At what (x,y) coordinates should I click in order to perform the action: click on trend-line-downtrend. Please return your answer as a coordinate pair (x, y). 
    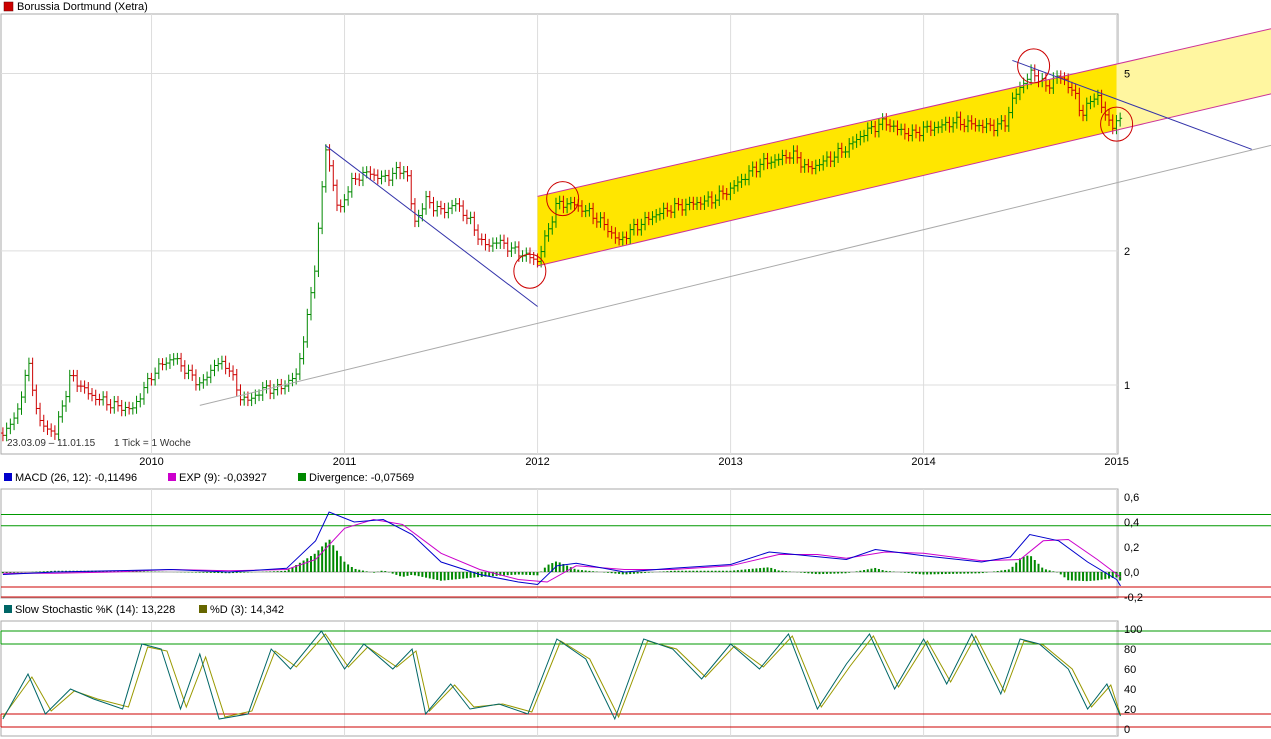
    Looking at the image, I should click on (431, 225).